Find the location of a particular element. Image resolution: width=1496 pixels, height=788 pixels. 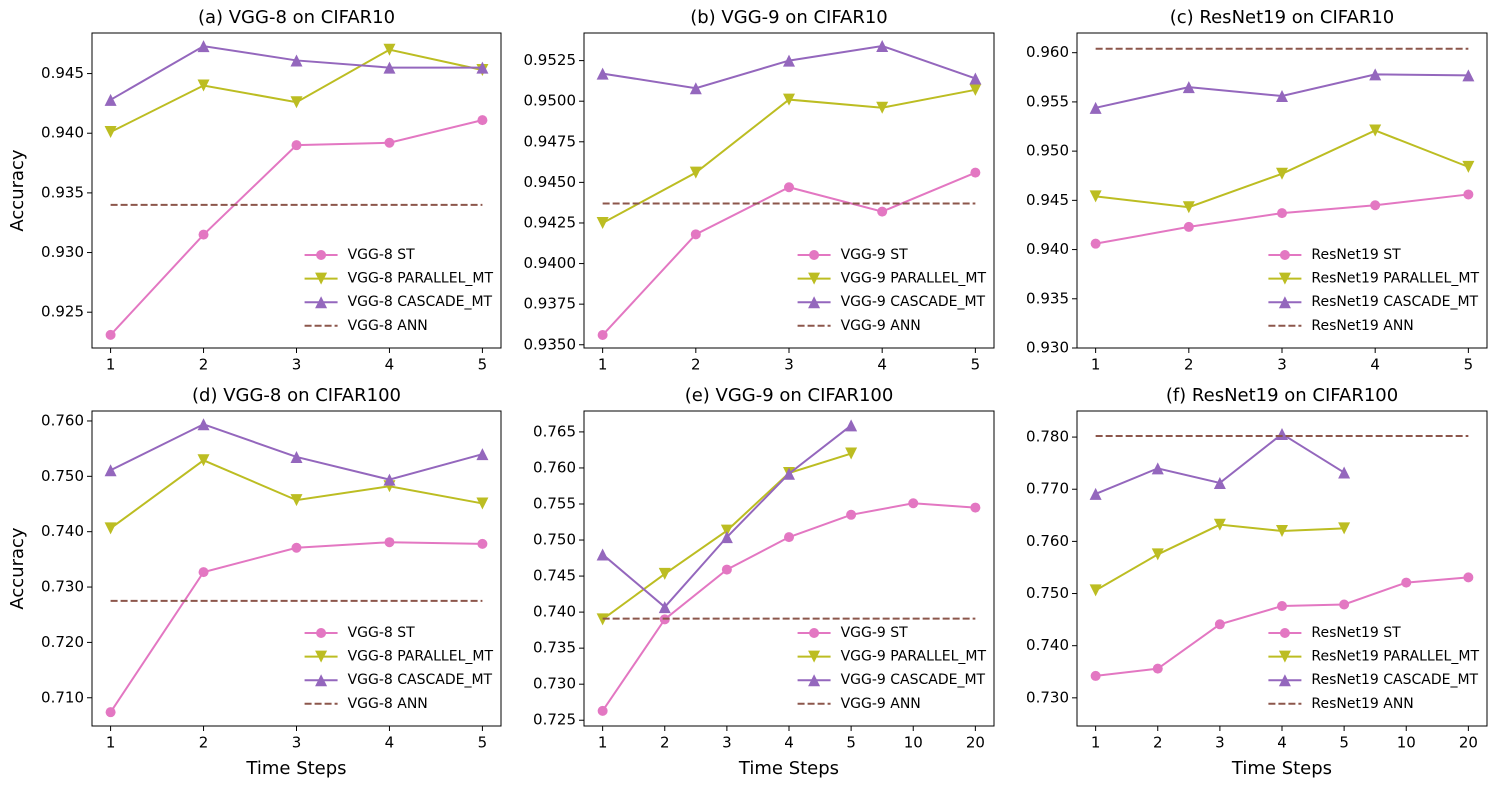

legend-label: VGG-9 ST is located at coordinates (875, 633).